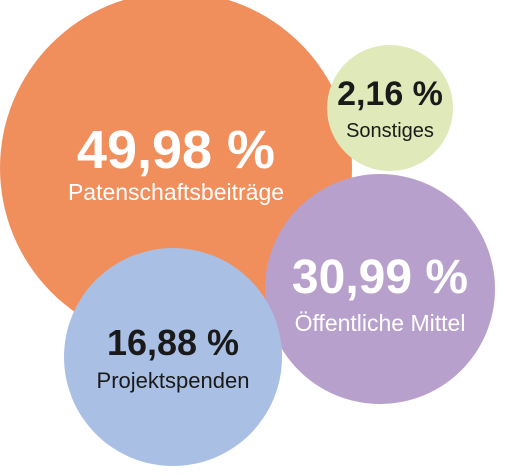 The height and width of the screenshot is (476, 510). Describe the element at coordinates (380, 277) in the screenshot. I see `bubble-value: 30,99 %` at that location.